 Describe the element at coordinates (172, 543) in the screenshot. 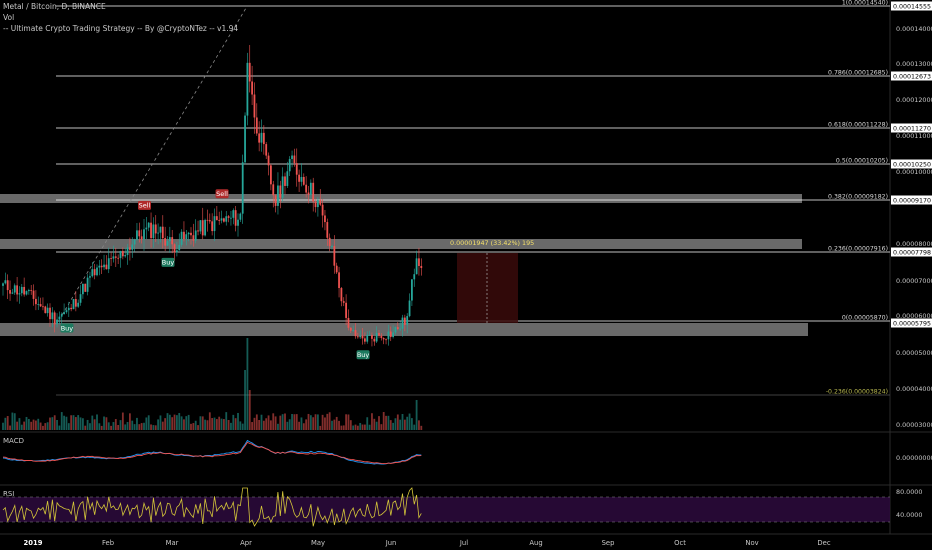

I see `x-axis-tick: Mar` at that location.